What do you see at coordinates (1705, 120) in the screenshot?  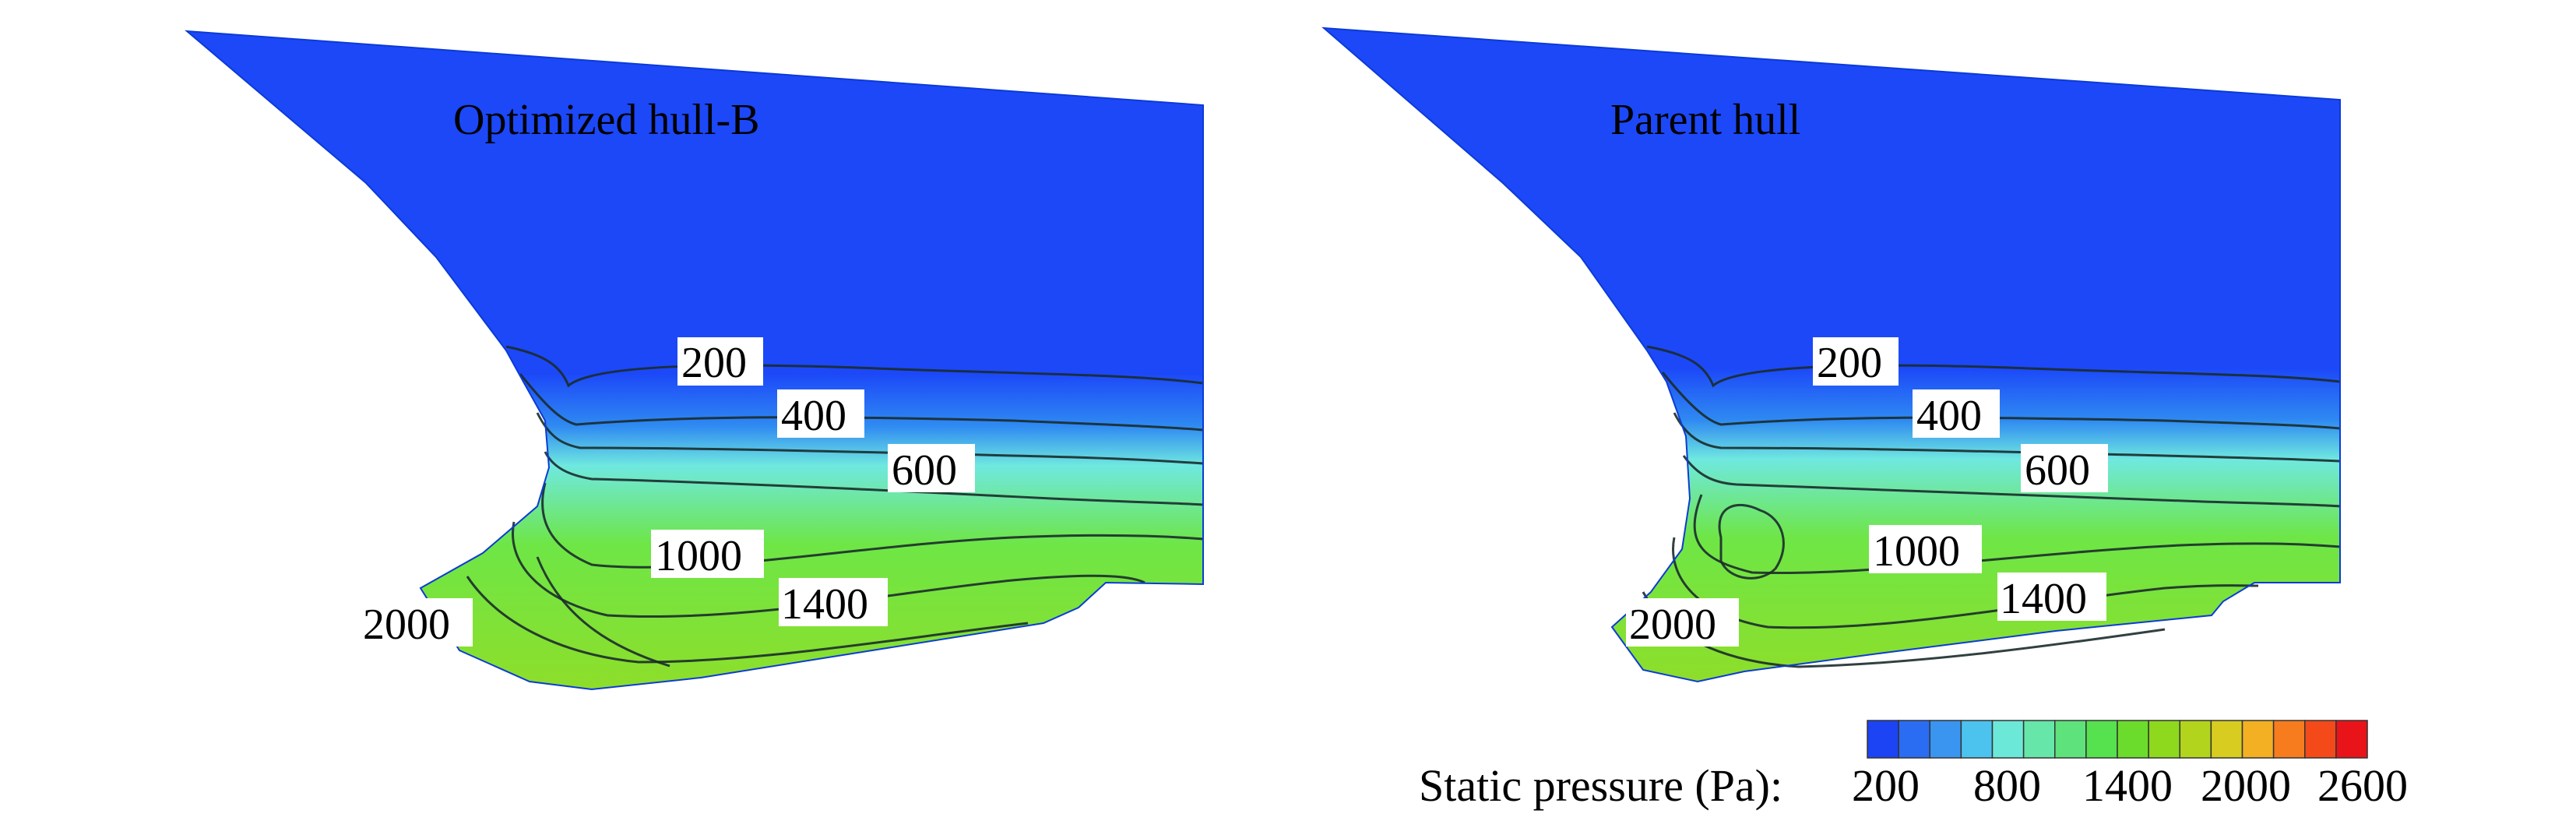 I see `panel-title: Parent hull` at bounding box center [1705, 120].